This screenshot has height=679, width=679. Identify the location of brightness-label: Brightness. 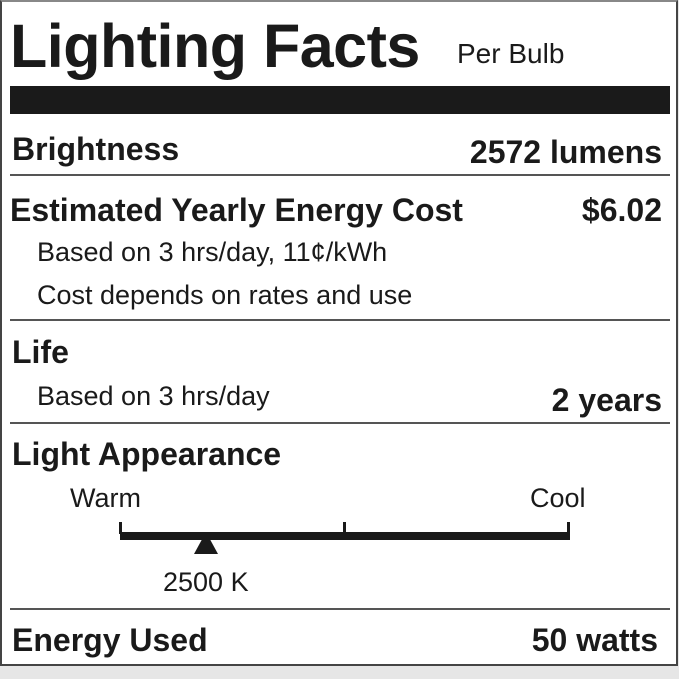
(96, 149).